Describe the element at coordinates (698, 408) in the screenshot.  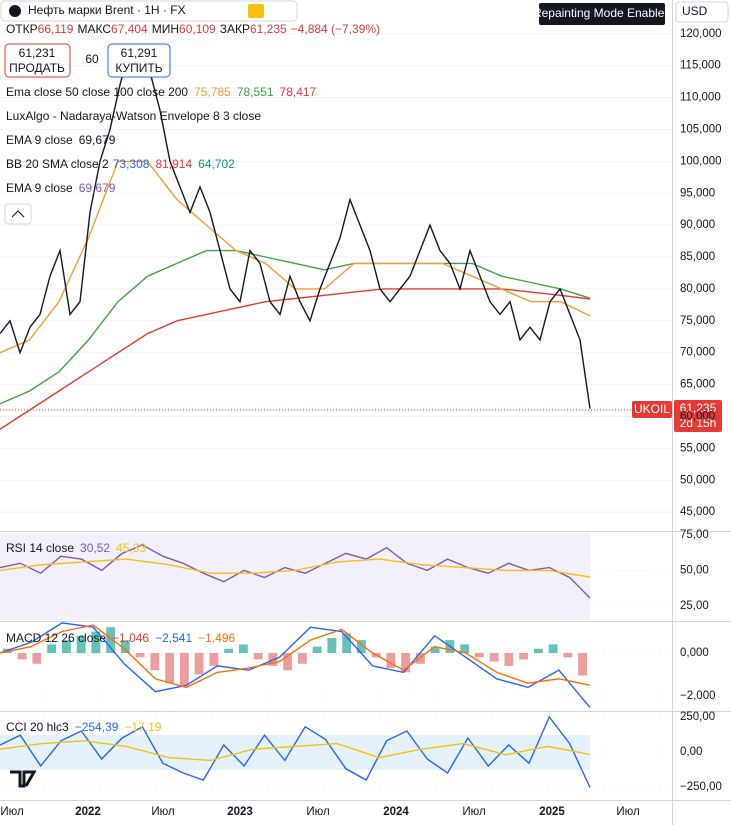
I see `price-tag-text: 61,235` at that location.